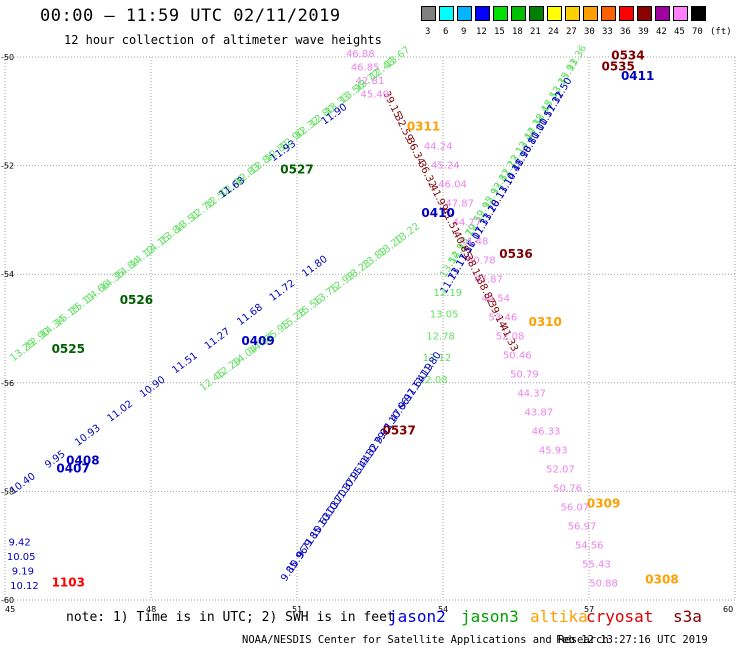 The image size is (740, 650). What do you see at coordinates (438, 146) in the screenshot?
I see `wave-height-value: 44.24` at bounding box center [438, 146].